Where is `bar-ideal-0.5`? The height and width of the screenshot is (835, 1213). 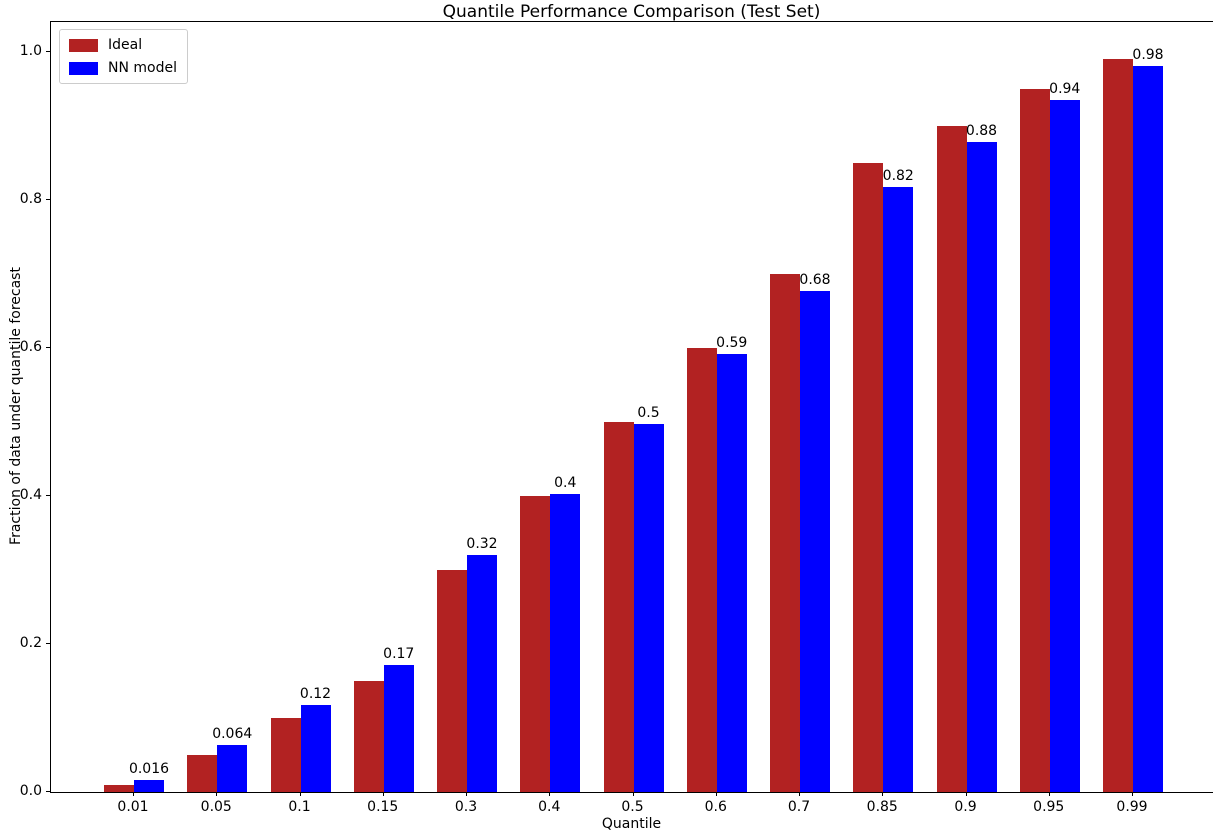 bar-ideal-0.5 is located at coordinates (618, 606).